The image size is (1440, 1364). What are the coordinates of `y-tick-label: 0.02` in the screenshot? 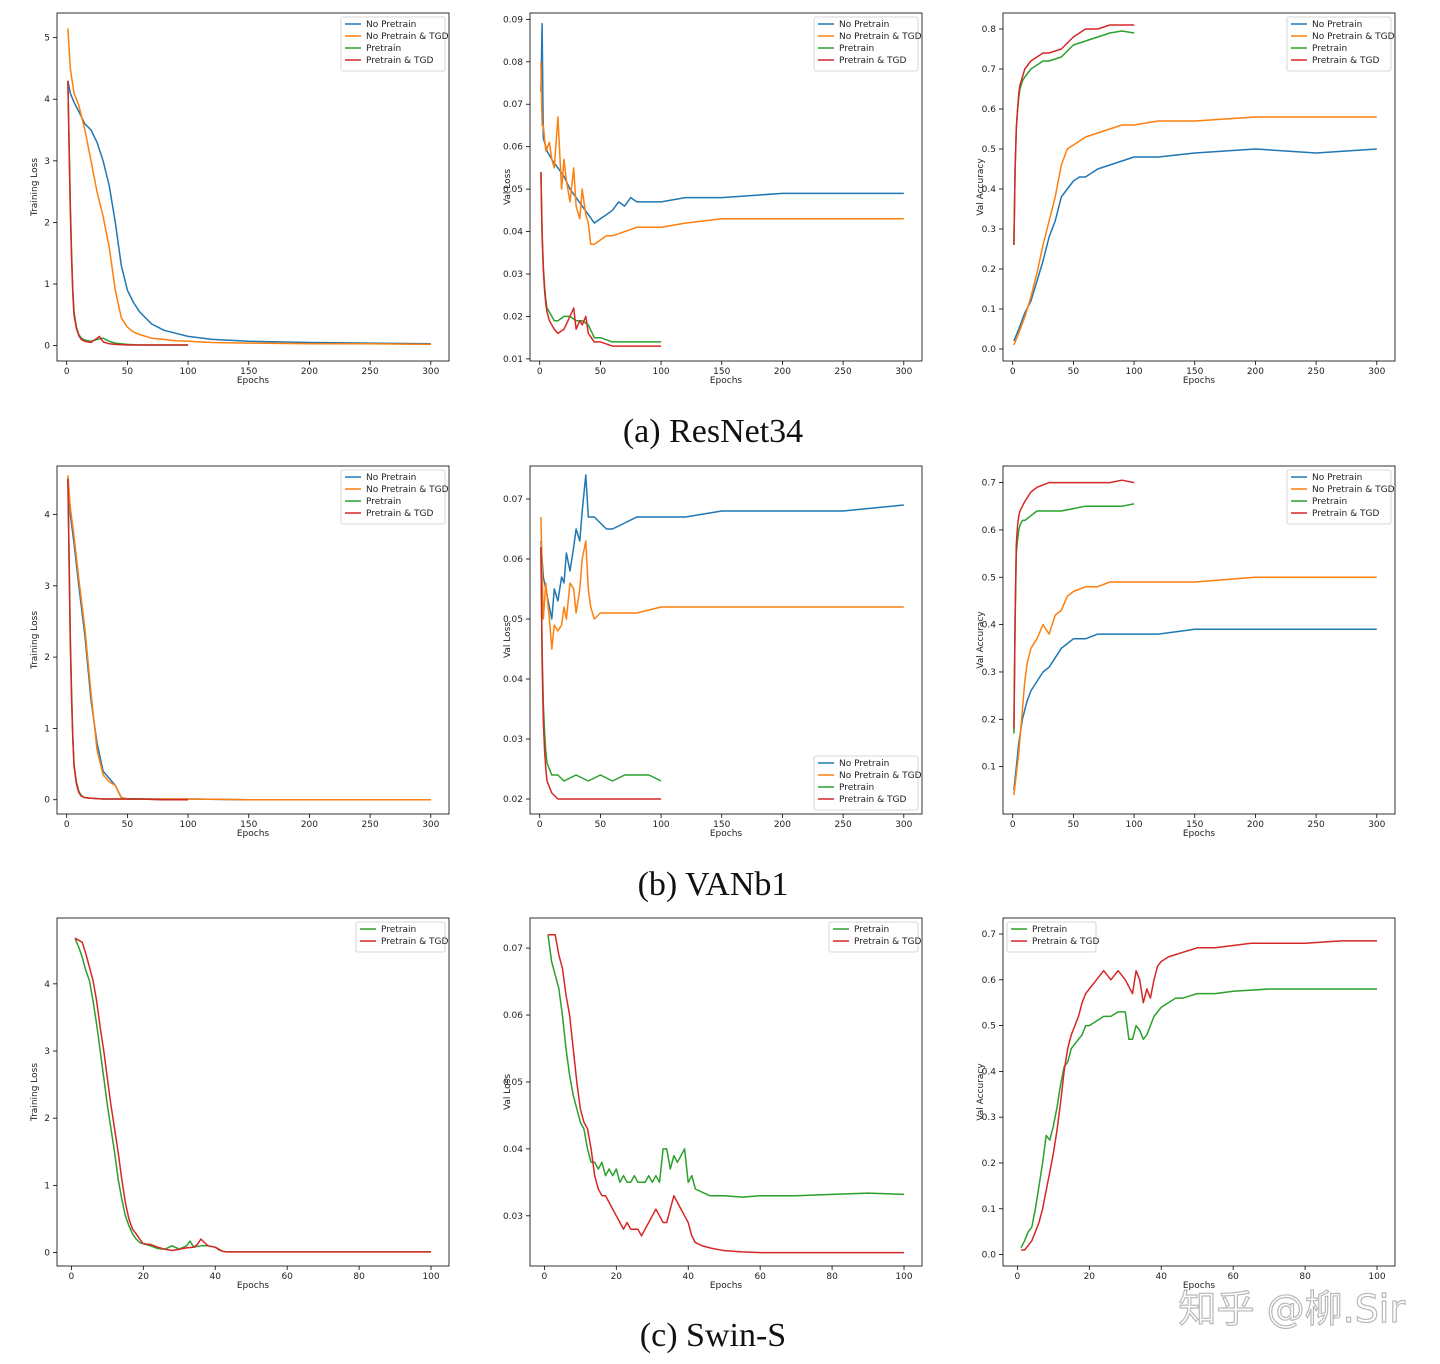 It's located at (513, 317).